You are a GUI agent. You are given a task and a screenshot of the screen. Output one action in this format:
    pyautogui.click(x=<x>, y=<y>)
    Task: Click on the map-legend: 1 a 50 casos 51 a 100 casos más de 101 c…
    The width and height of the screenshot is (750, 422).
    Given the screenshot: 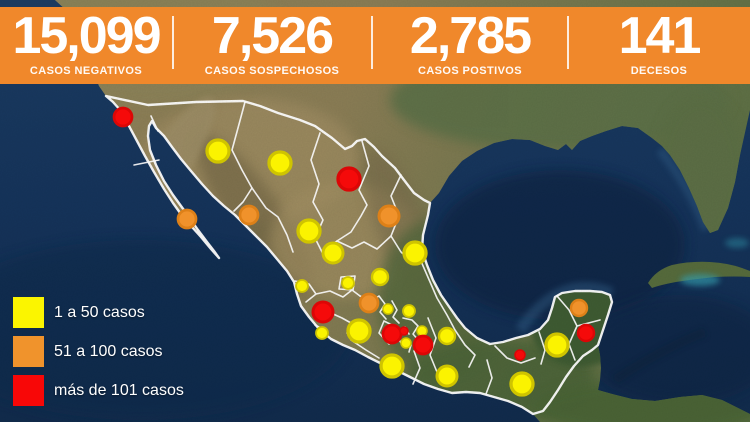 What is the action you would take?
    pyautogui.click(x=98, y=355)
    